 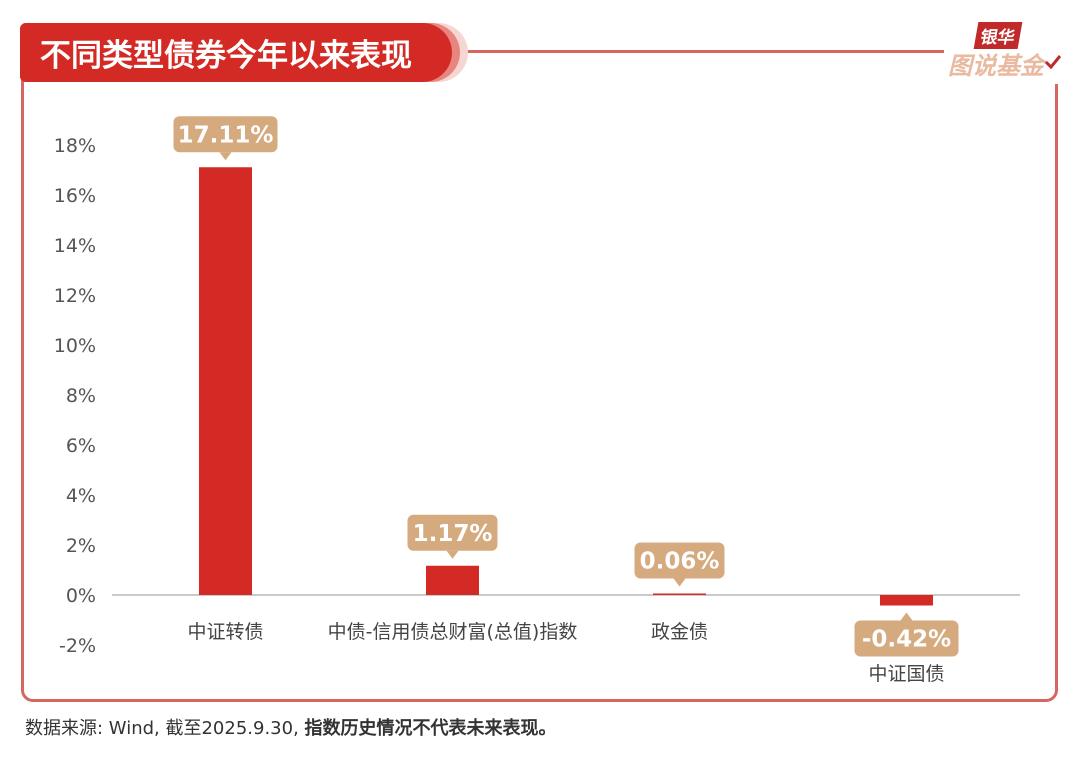 What do you see at coordinates (75, 296) in the screenshot?
I see `y-tick-label: 12%` at bounding box center [75, 296].